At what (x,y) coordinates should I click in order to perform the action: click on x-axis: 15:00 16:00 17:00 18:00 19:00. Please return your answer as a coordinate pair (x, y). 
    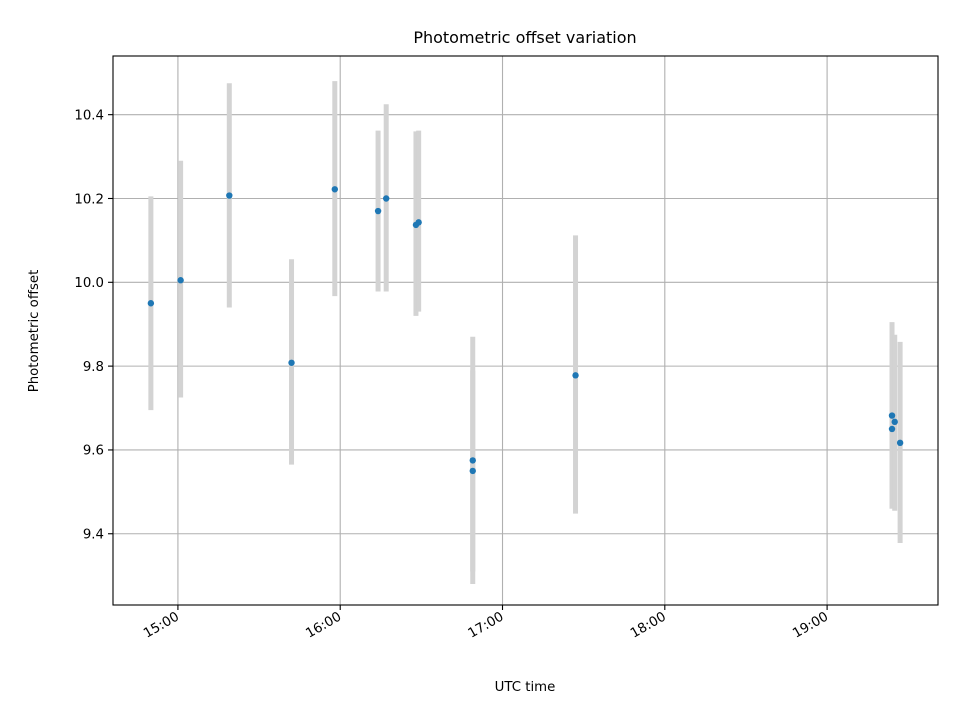
    Looking at the image, I should click on (486, 623).